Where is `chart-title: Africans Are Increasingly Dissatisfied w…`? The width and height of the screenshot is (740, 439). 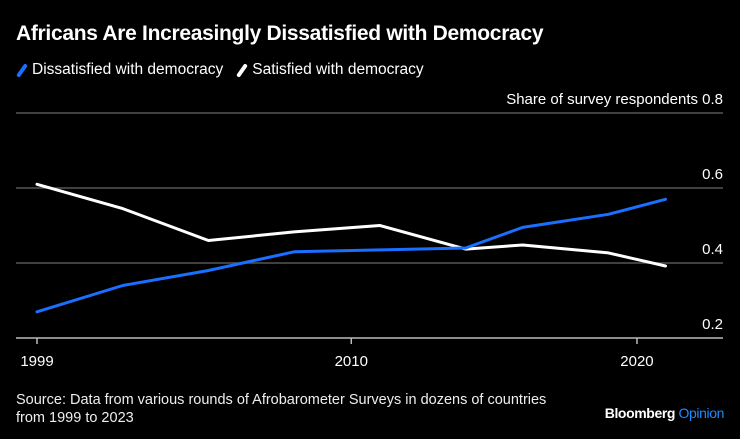
chart-title: Africans Are Increasingly Dissatisfied w… is located at coordinates (280, 33).